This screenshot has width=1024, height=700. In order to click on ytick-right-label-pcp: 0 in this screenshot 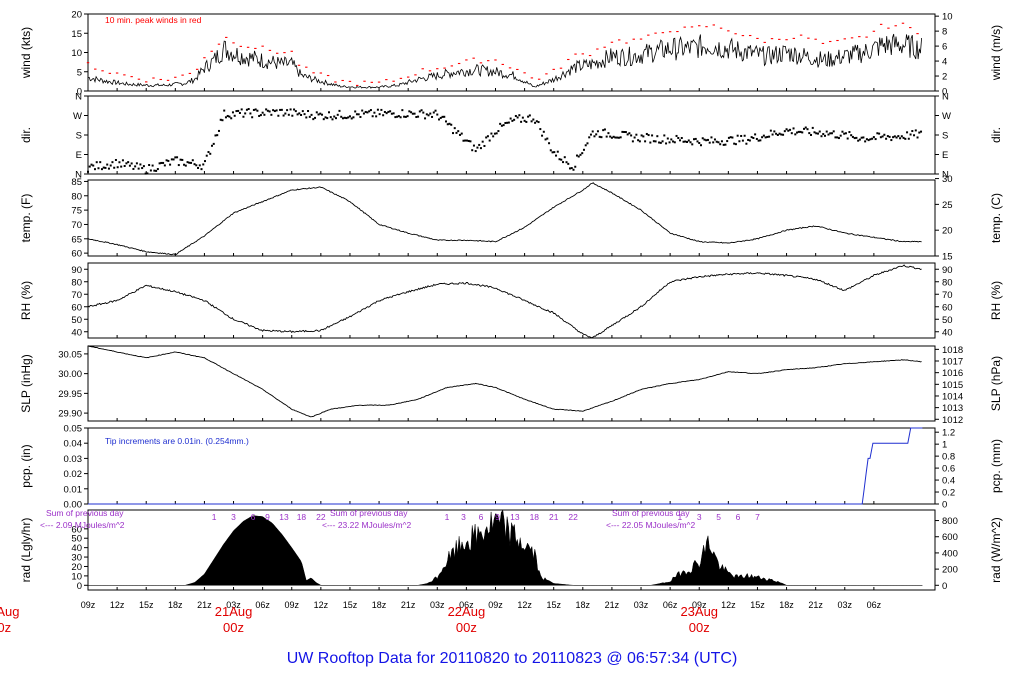, I will do `click(944, 505)`.